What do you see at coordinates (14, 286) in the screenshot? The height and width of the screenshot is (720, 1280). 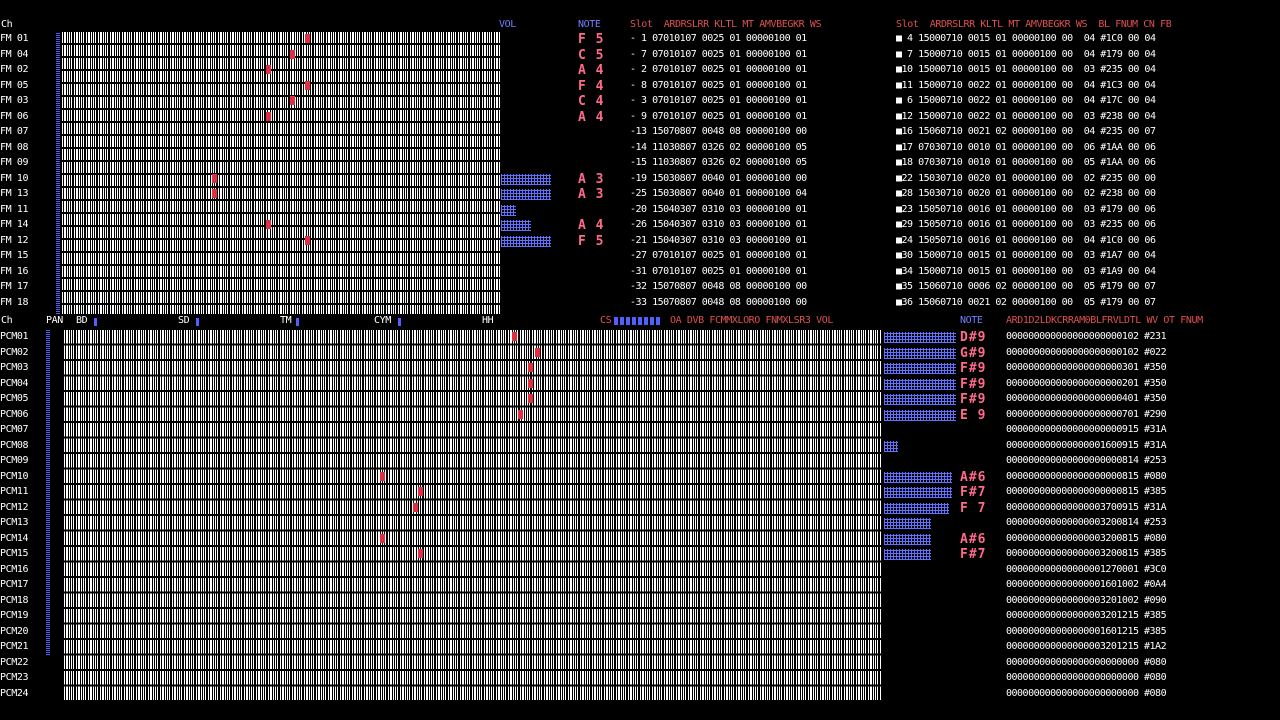 I see `fm-channel-label: FM 17` at bounding box center [14, 286].